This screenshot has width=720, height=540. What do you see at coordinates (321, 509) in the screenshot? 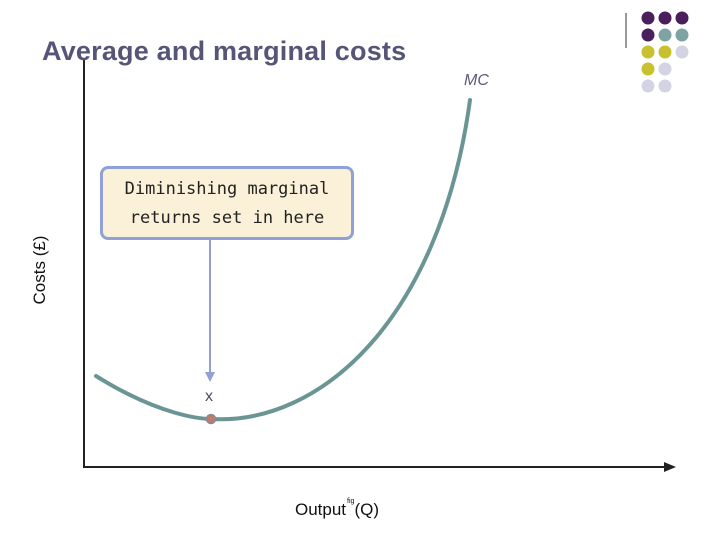
I see `x-axis-label-text: Output` at bounding box center [321, 509].